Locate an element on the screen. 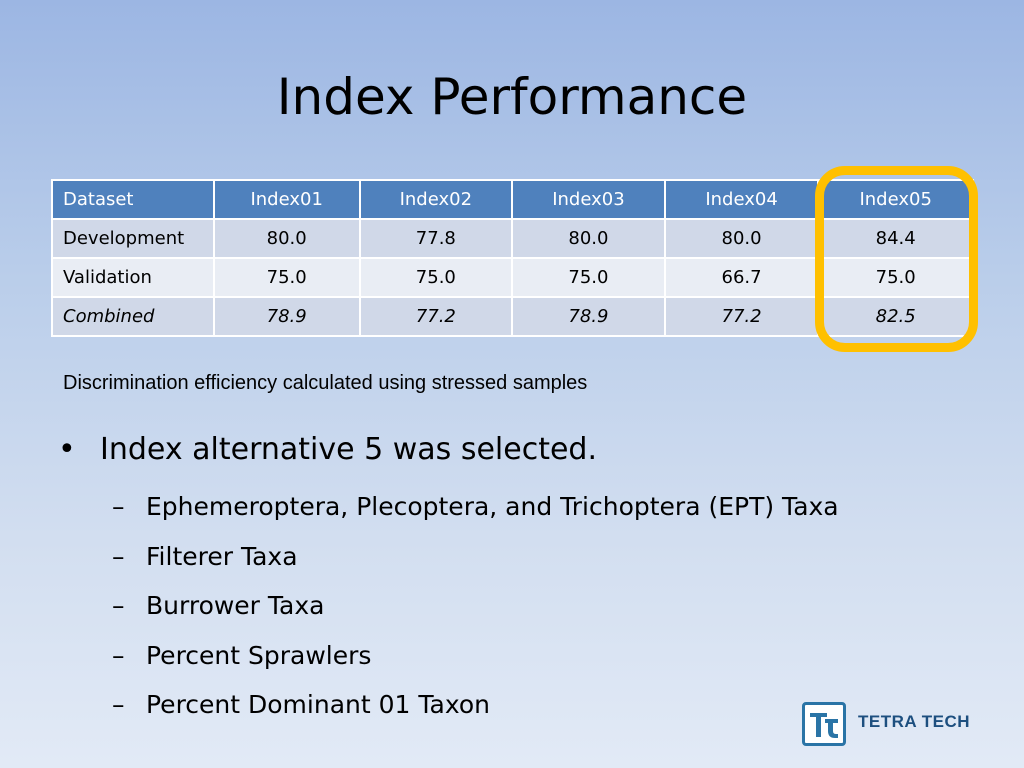 This screenshot has height=768, width=1024. header-index02: Index02 is located at coordinates (436, 199).